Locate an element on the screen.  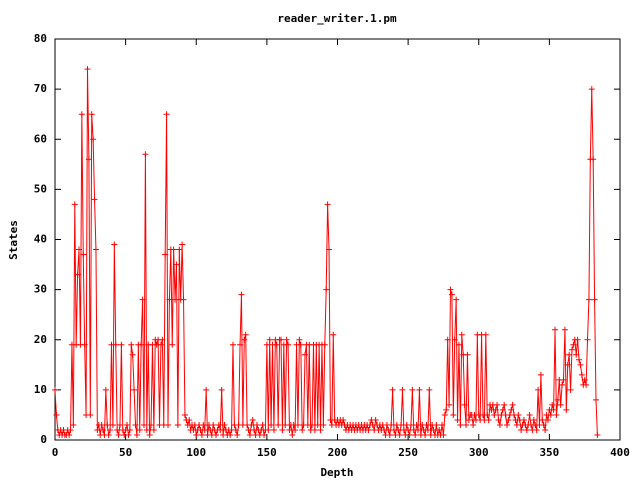
x-tick-label: 250 is located at coordinates (408, 452).